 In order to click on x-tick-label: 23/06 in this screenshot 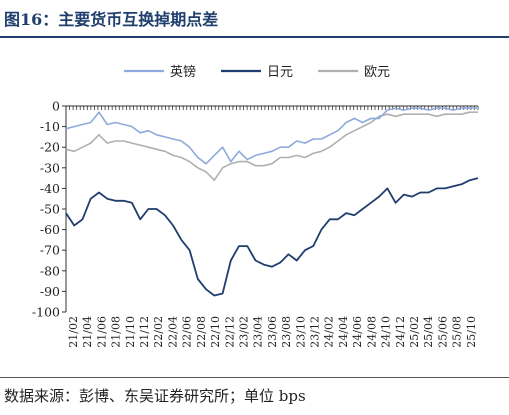, I will do `click(272, 332)`.